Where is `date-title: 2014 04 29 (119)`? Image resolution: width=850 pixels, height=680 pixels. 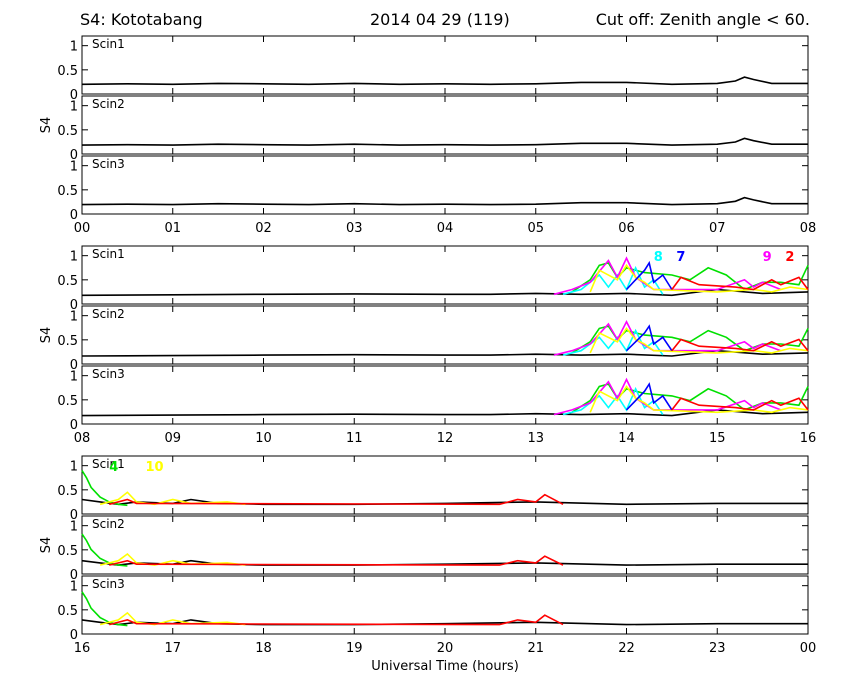 date-title: 2014 04 29 (119) is located at coordinates (440, 19).